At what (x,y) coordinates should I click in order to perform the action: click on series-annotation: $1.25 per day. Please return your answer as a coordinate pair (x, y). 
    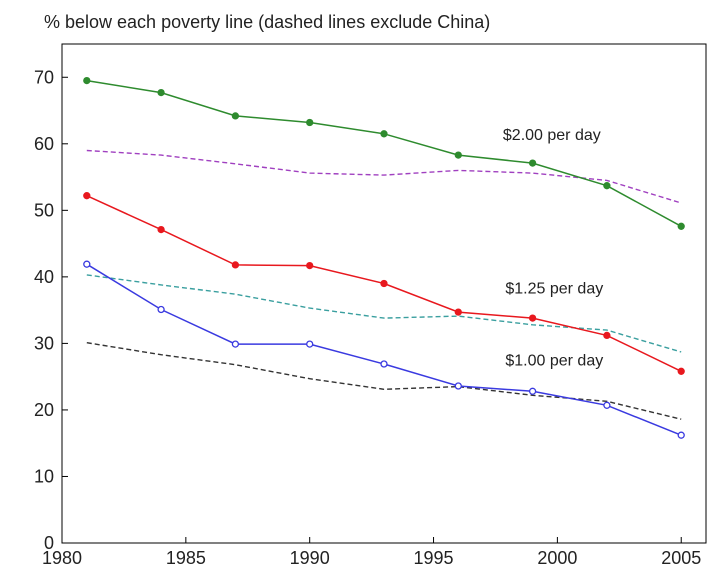
    Looking at the image, I should click on (554, 289).